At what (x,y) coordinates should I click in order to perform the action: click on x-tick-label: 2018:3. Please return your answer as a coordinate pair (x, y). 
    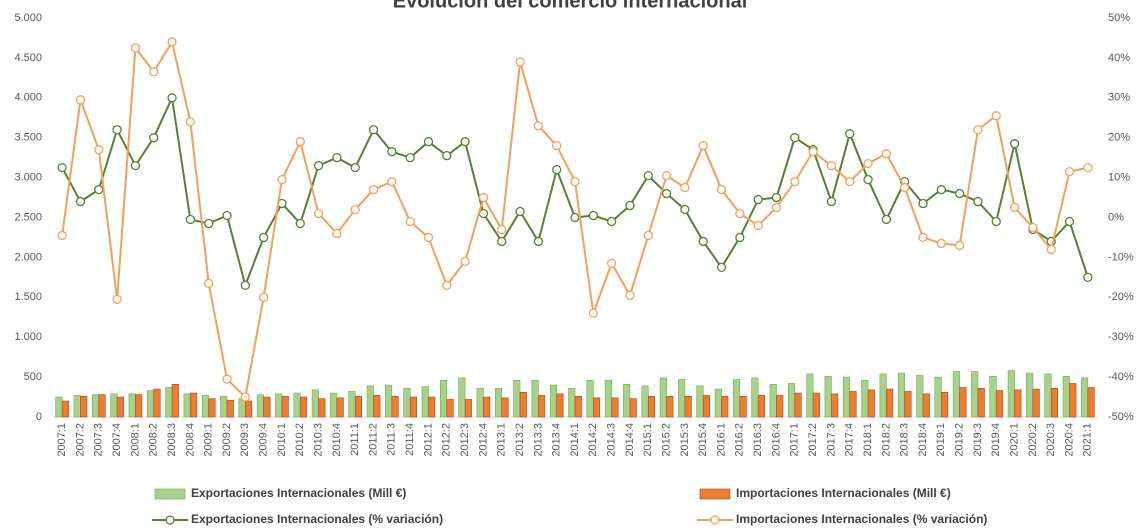
    Looking at the image, I should click on (905, 440).